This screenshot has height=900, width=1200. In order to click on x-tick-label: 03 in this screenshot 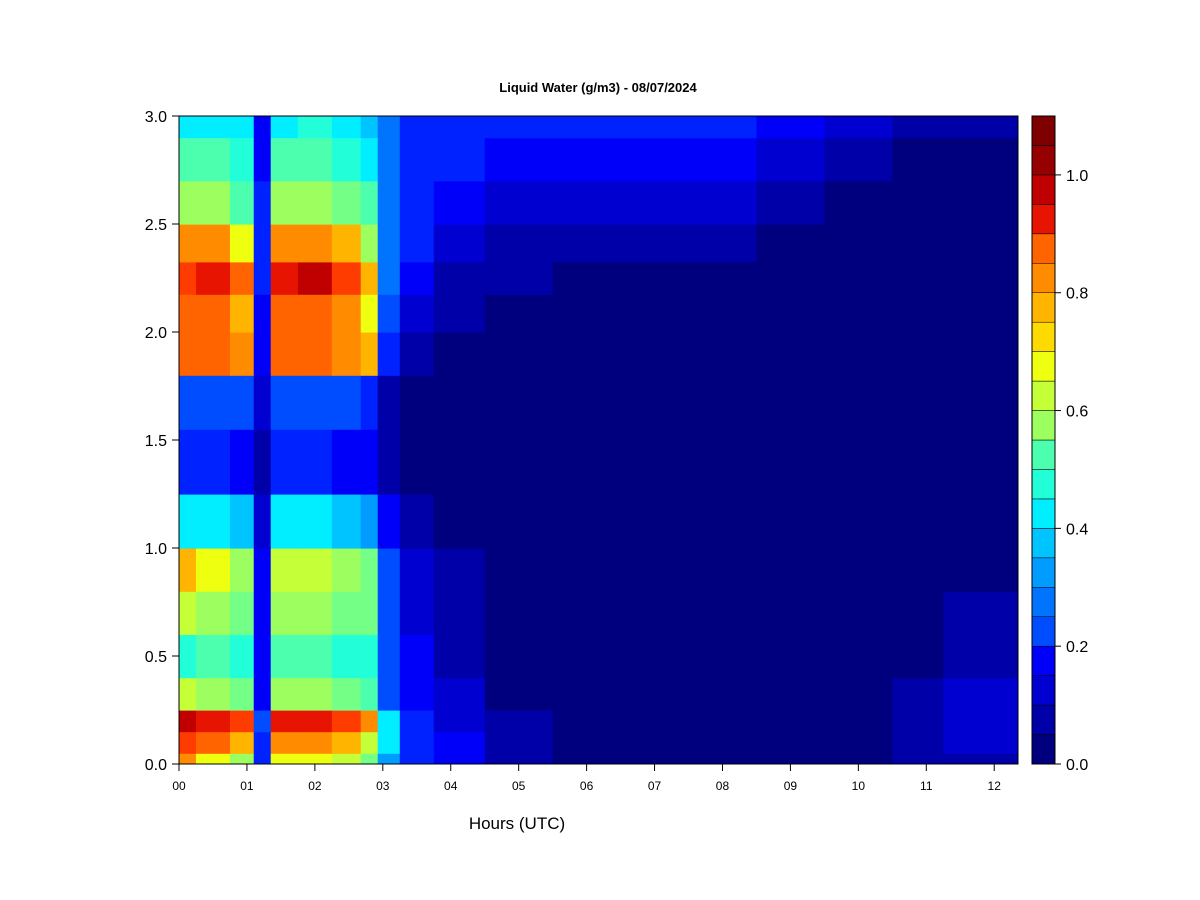, I will do `click(383, 786)`.